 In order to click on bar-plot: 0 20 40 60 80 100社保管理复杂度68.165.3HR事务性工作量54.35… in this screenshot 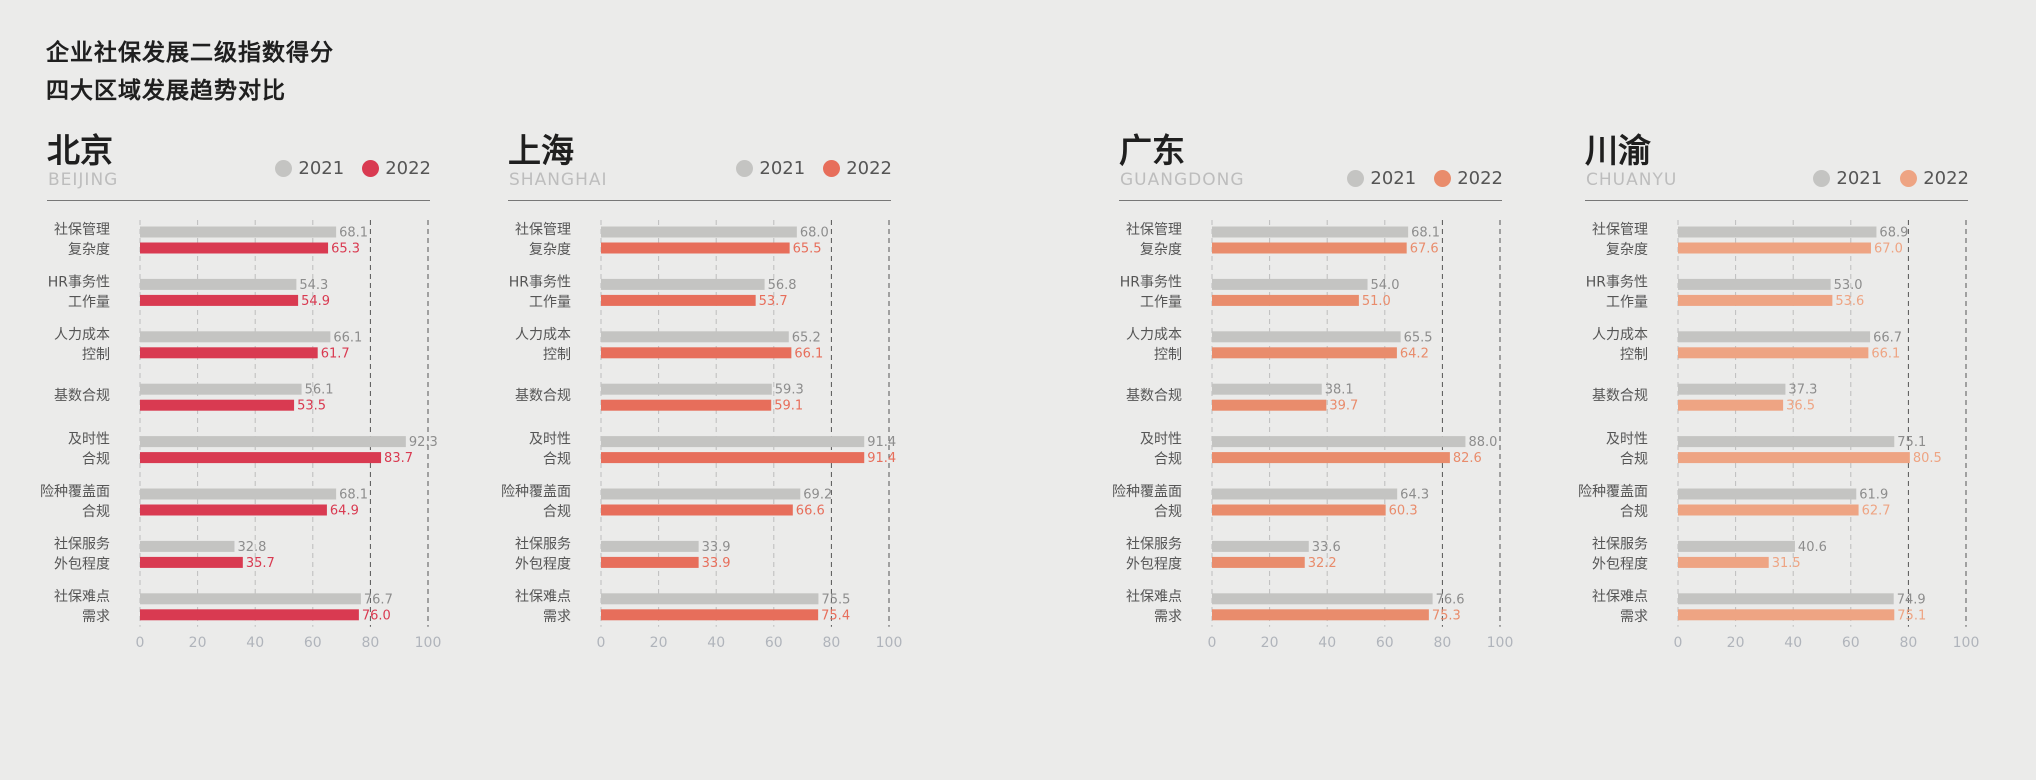, I will do `click(240, 435)`.